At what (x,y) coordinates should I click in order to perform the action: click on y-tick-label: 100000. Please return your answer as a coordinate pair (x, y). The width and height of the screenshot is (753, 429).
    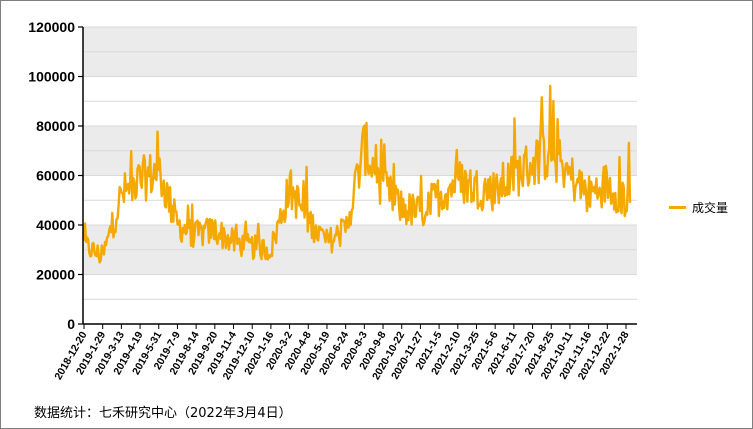
    Looking at the image, I should click on (51, 77).